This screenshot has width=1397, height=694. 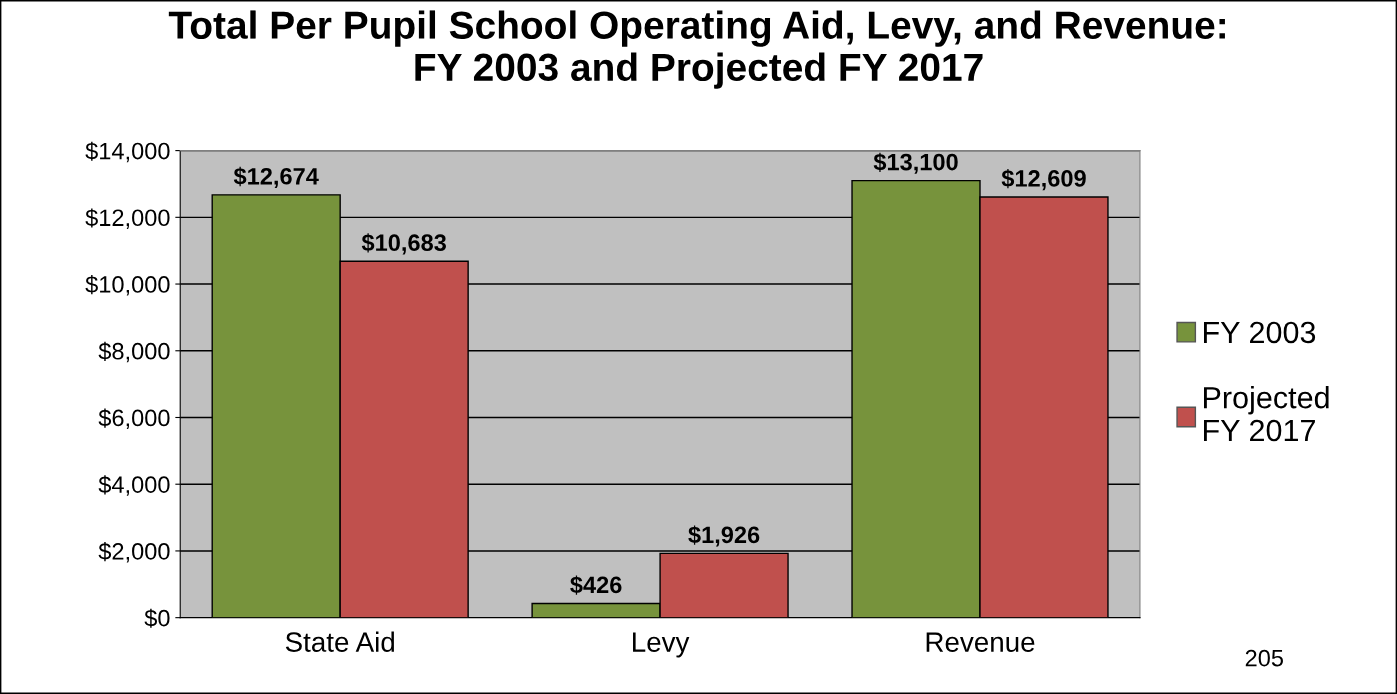 I want to click on y-tick-label: $10,000, so click(x=127, y=285).